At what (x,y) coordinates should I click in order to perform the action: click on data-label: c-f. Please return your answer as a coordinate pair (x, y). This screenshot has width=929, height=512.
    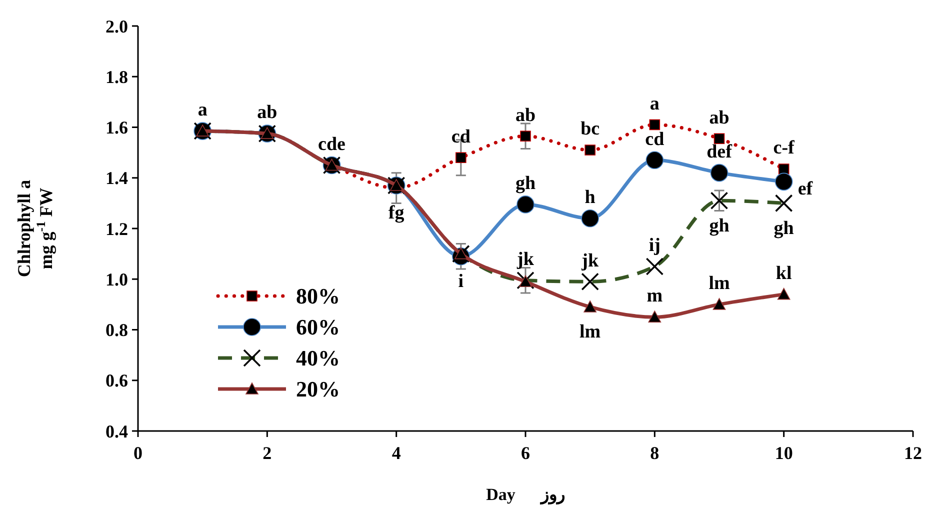
    Looking at the image, I should click on (784, 148).